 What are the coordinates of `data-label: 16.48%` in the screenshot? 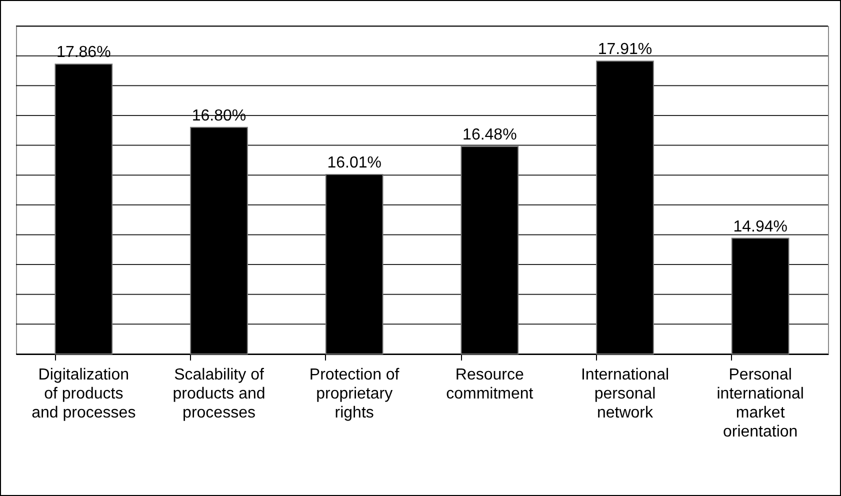 It's located at (489, 135).